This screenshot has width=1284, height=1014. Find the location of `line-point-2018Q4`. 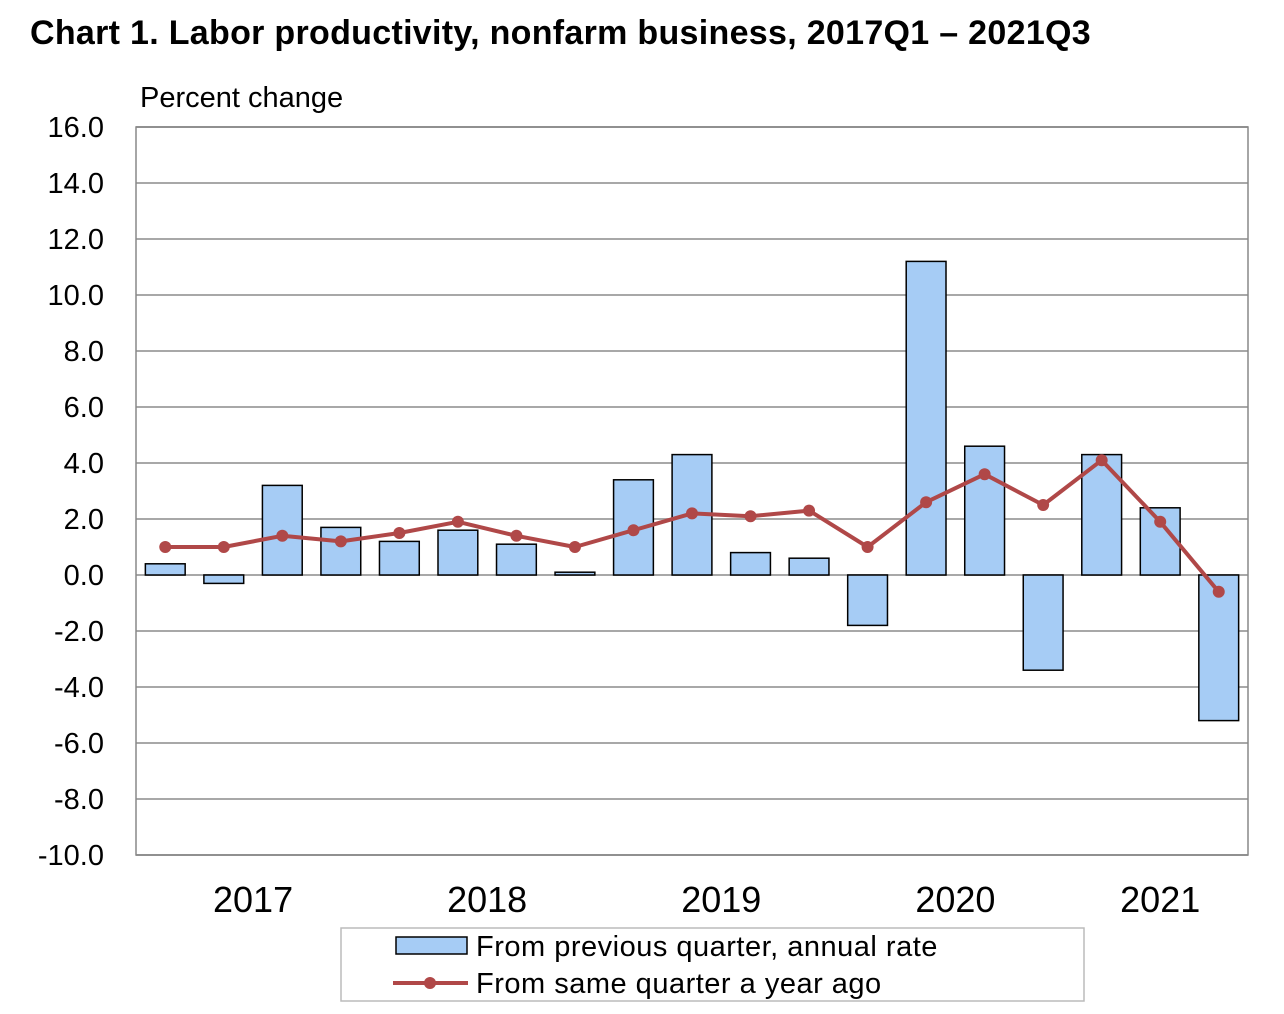

line-point-2018Q4 is located at coordinates (574, 547).